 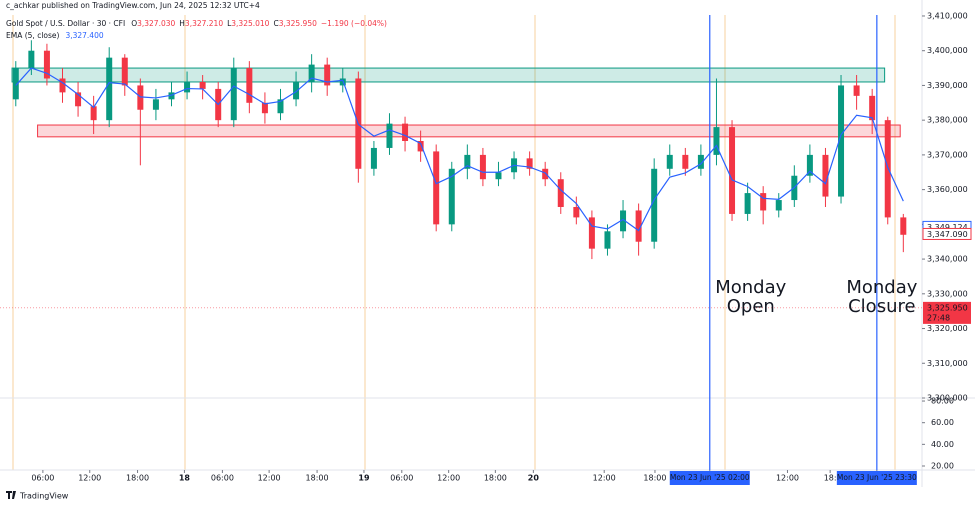 What do you see at coordinates (156, 23) in the screenshot?
I see `ohlc-value: 3,327.030` at bounding box center [156, 23].